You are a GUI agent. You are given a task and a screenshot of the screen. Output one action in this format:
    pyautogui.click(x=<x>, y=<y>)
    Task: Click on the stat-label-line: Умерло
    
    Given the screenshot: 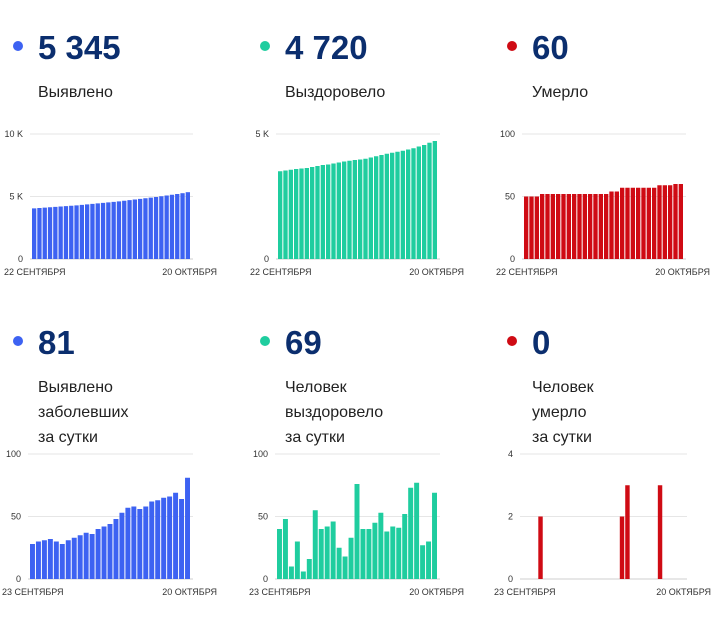 What is the action you would take?
    pyautogui.click(x=560, y=92)
    